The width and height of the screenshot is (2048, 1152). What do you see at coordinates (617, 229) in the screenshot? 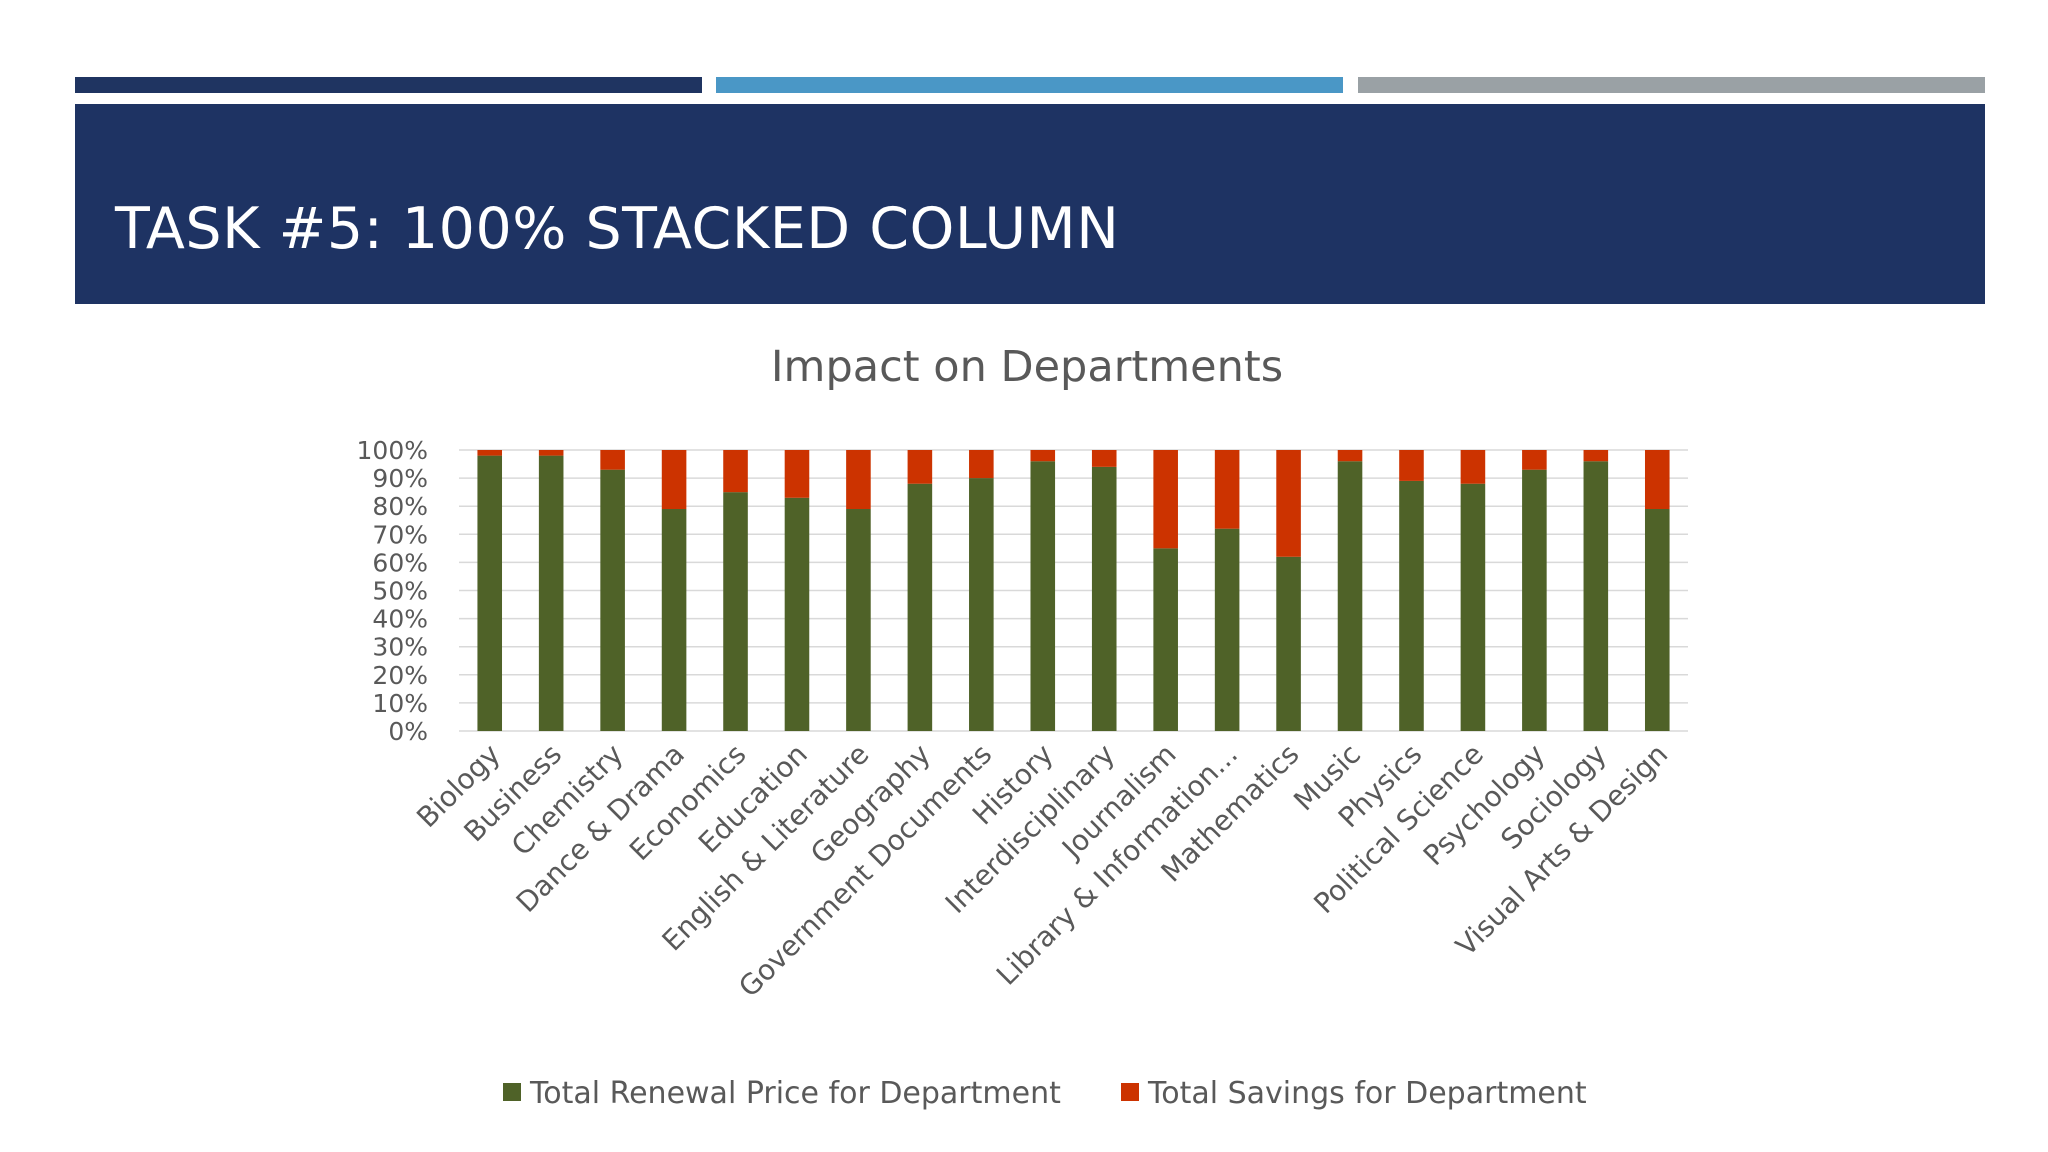
I see `slide-title: TASK #5: 100% STACKED COLUMN` at bounding box center [617, 229].